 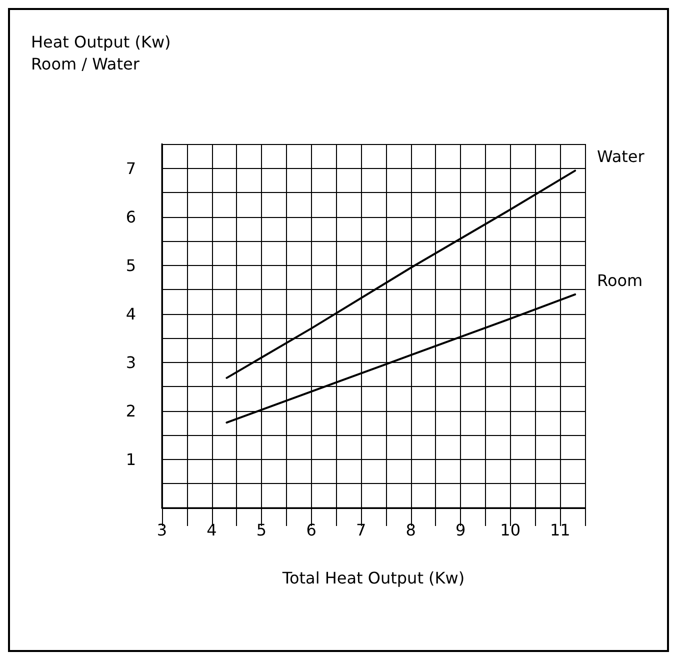 What do you see at coordinates (131, 410) in the screenshot?
I see `y-tick-label: 2` at bounding box center [131, 410].